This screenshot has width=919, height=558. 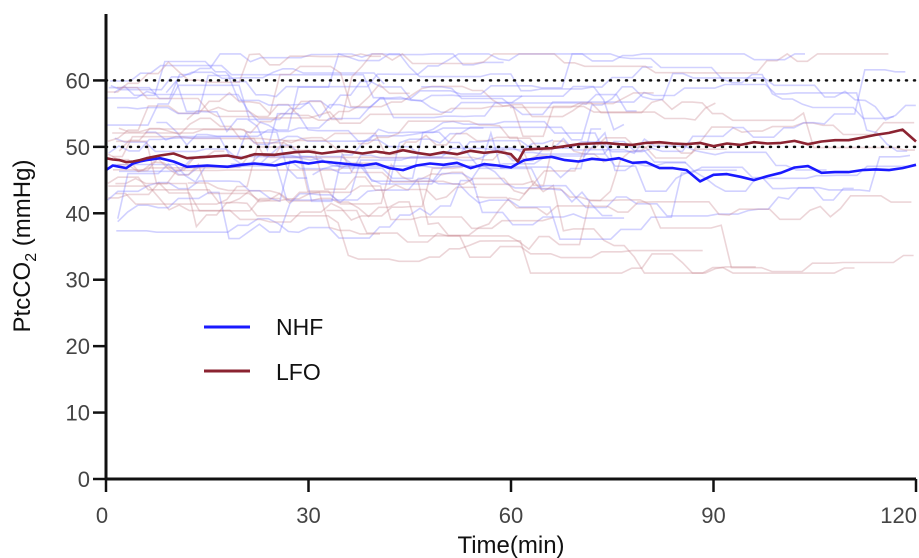 What do you see at coordinates (84, 479) in the screenshot?
I see `y-tick-label: 0` at bounding box center [84, 479].